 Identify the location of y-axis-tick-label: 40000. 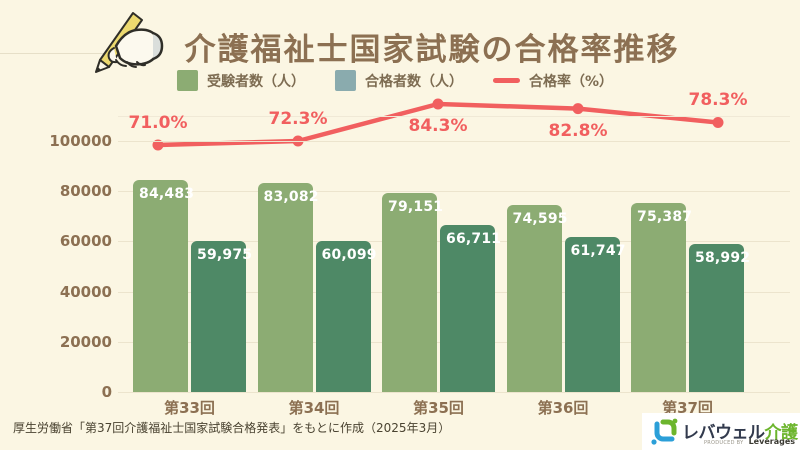
(85, 291).